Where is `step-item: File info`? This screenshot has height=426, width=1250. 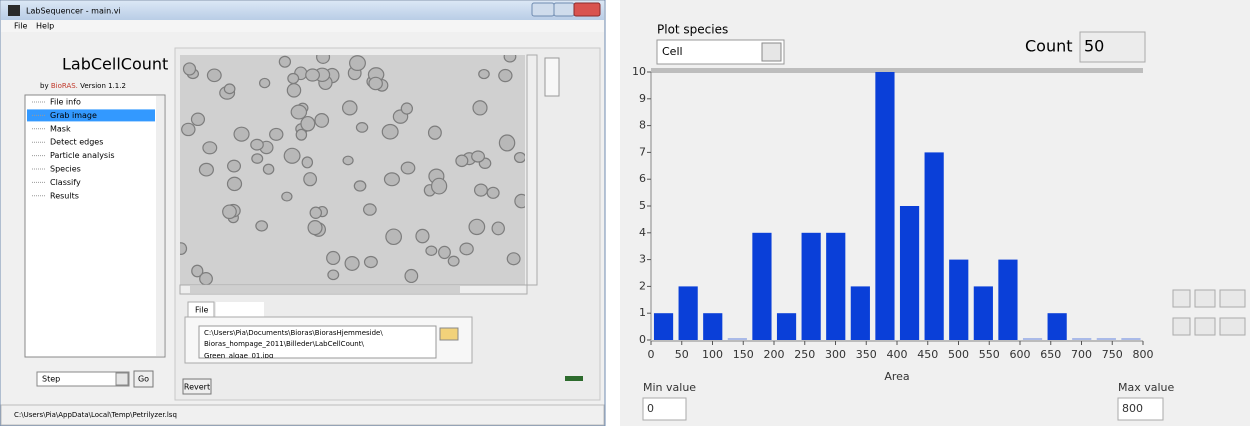
step-item: File info is located at coordinates (65, 102).